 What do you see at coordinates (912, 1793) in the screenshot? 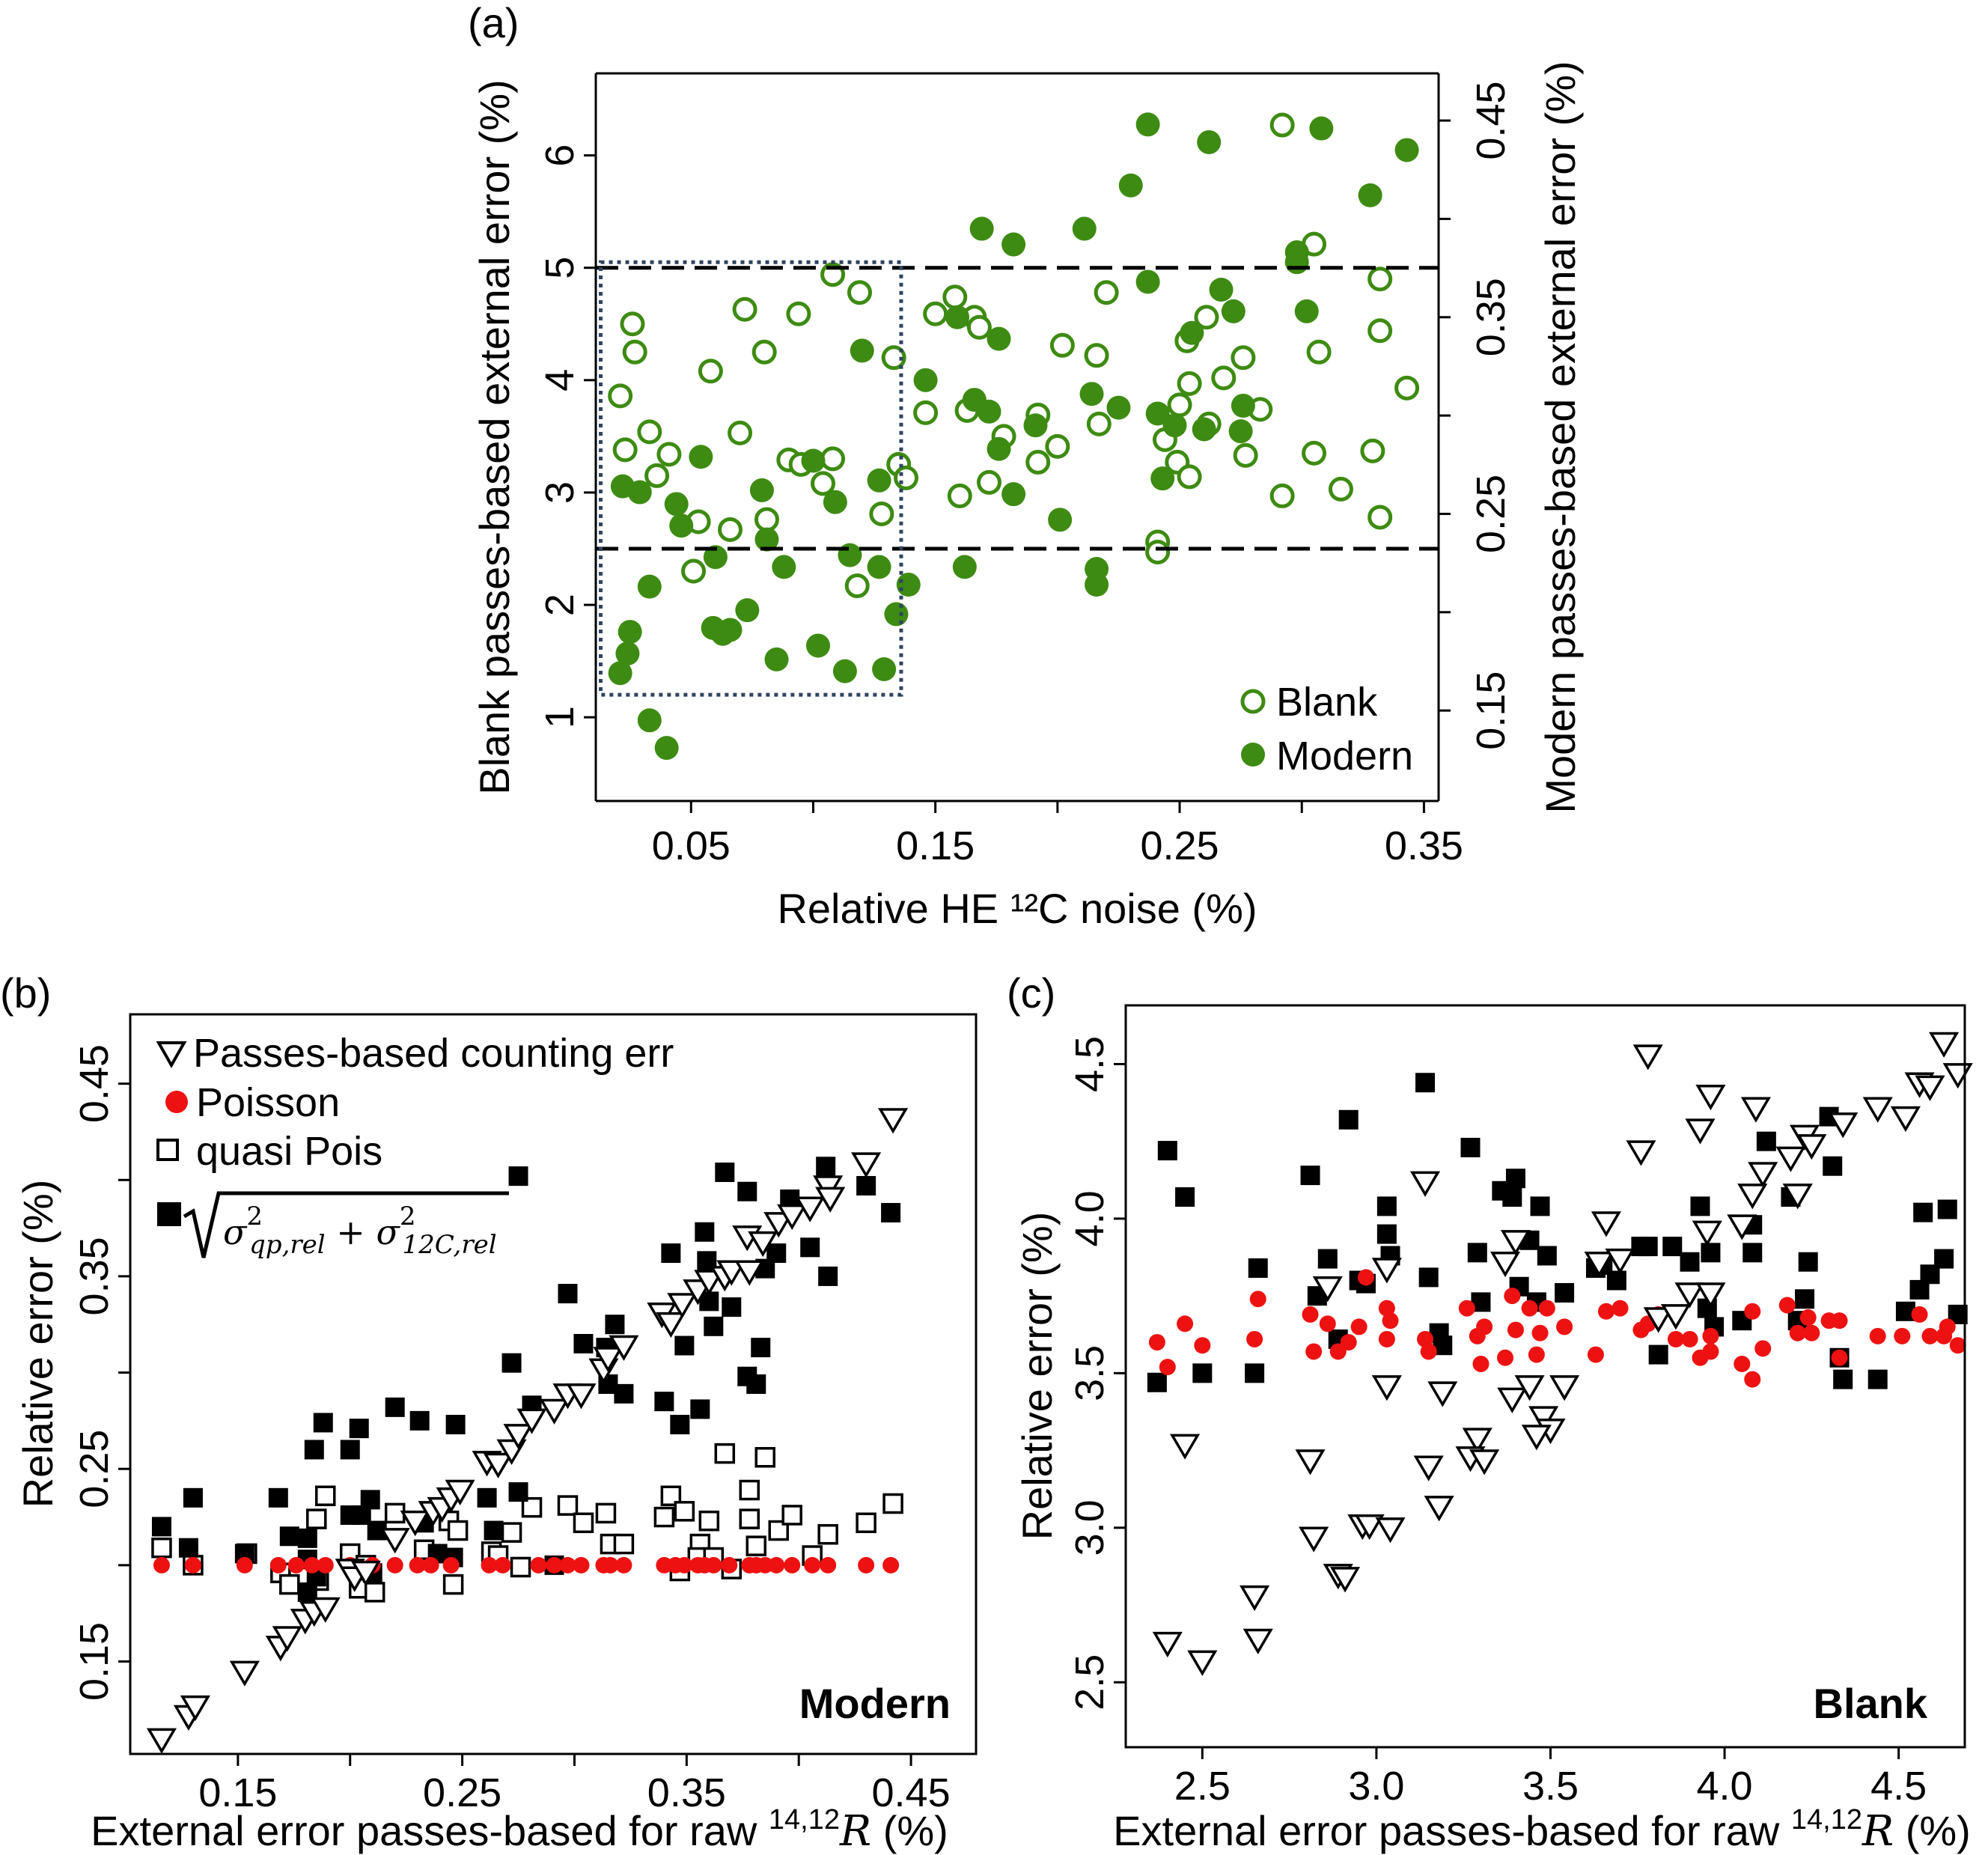
I see `x-tick-label: 0.45` at bounding box center [912, 1793].